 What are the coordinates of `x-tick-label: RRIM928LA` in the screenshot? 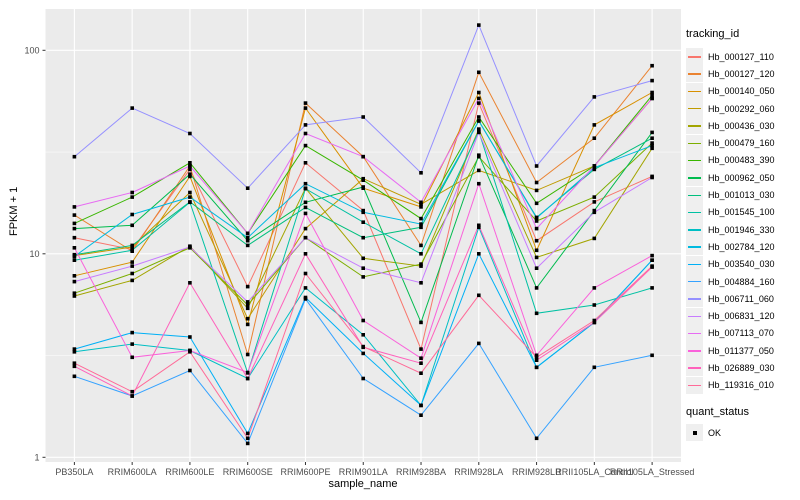 It's located at (478, 472).